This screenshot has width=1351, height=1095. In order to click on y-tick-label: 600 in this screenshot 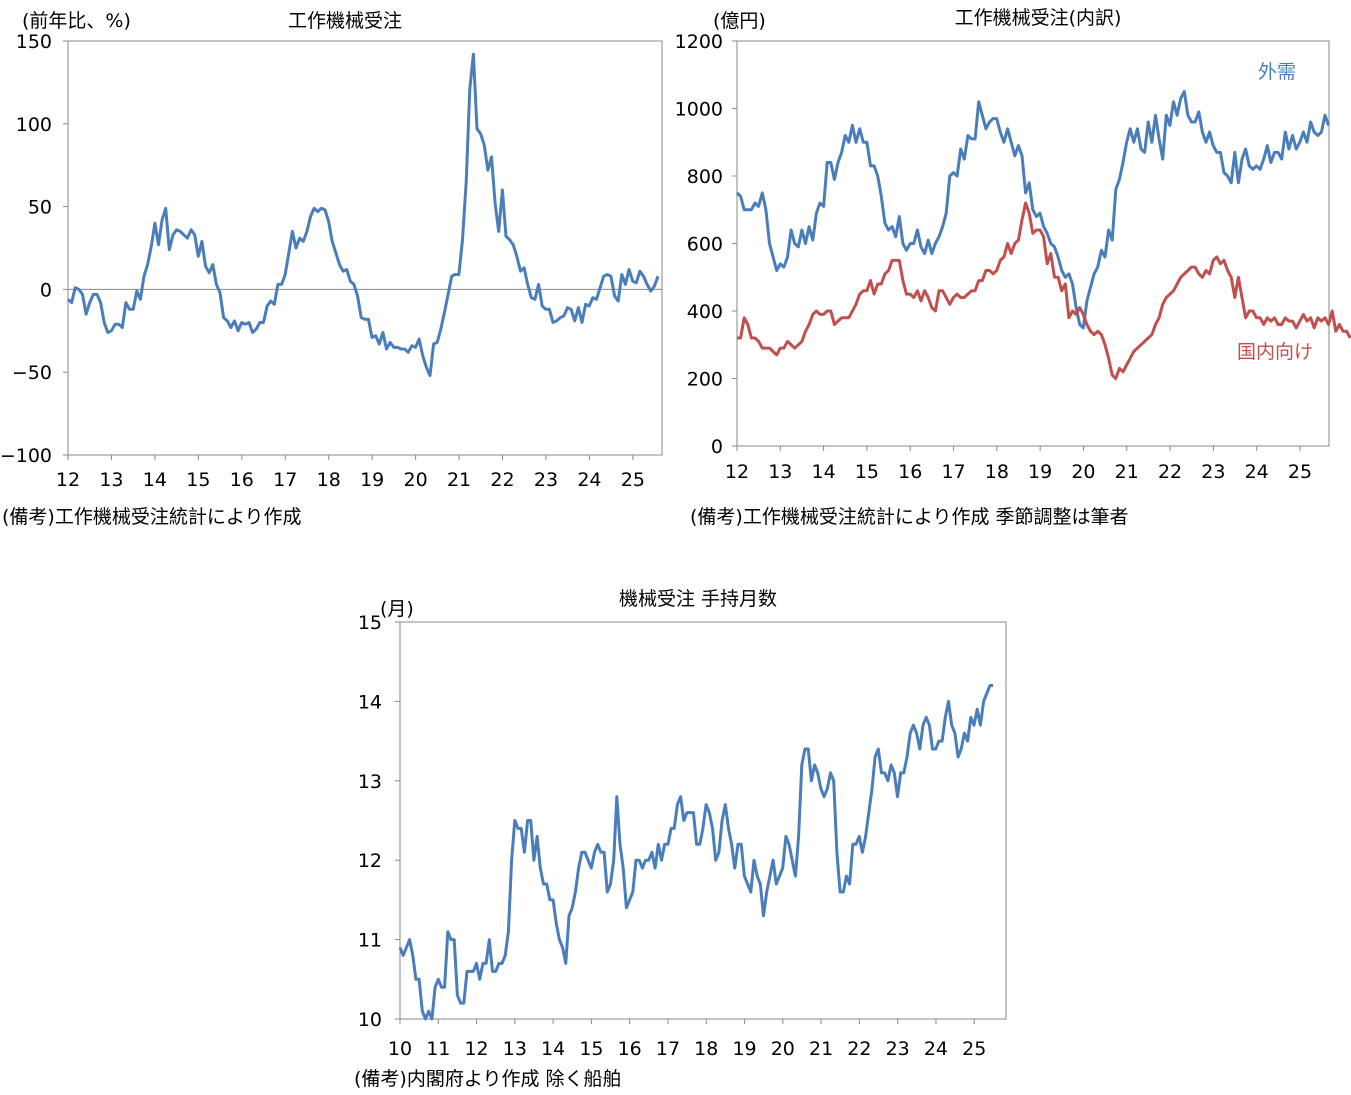, I will do `click(705, 245)`.